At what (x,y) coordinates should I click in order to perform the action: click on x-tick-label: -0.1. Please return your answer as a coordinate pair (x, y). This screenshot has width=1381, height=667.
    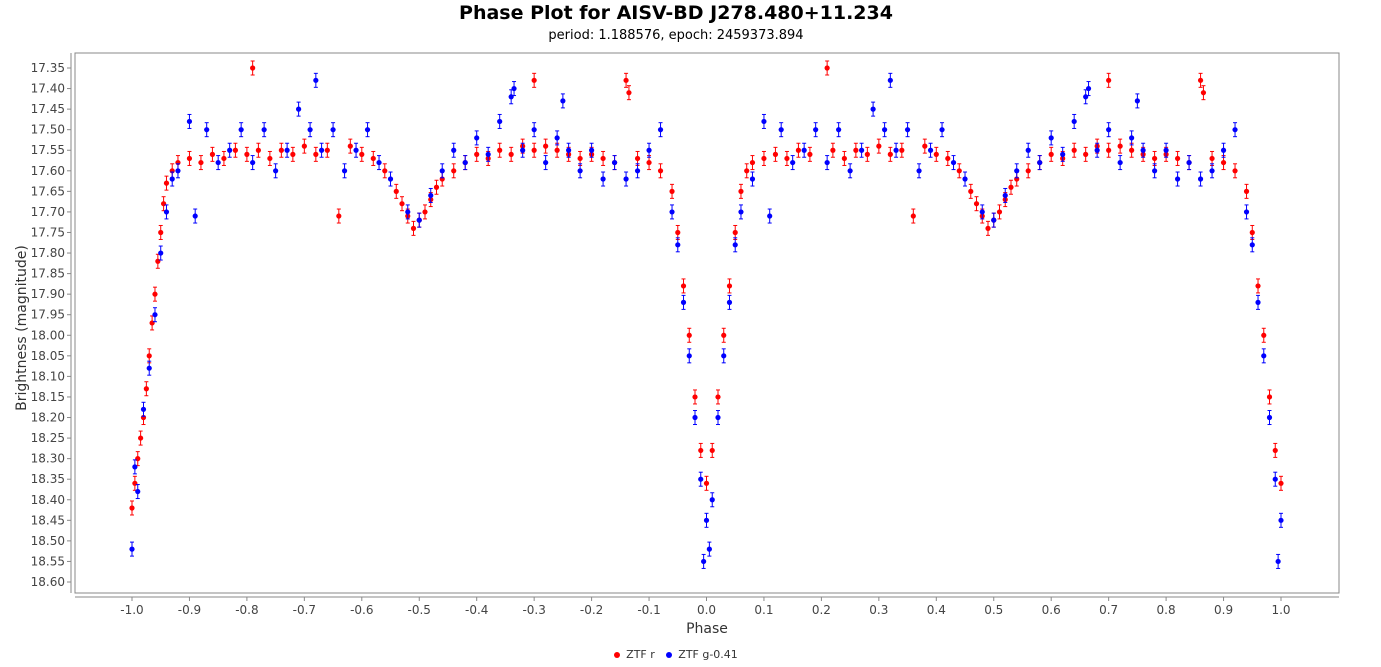
    Looking at the image, I should click on (648, 610).